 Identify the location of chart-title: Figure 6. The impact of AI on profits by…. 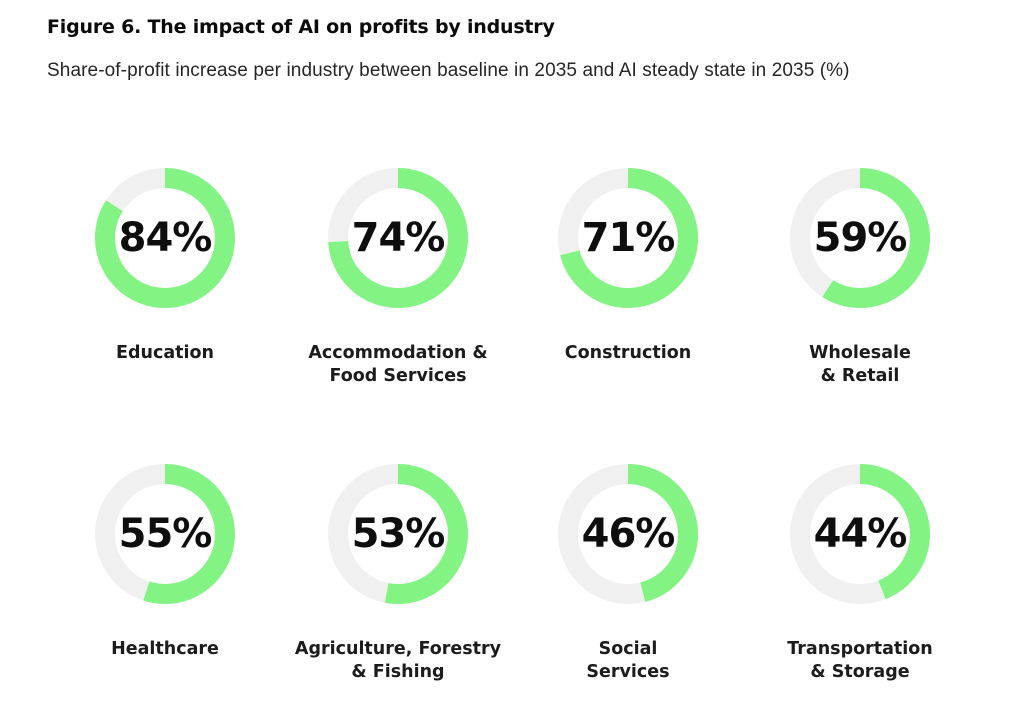
(301, 27).